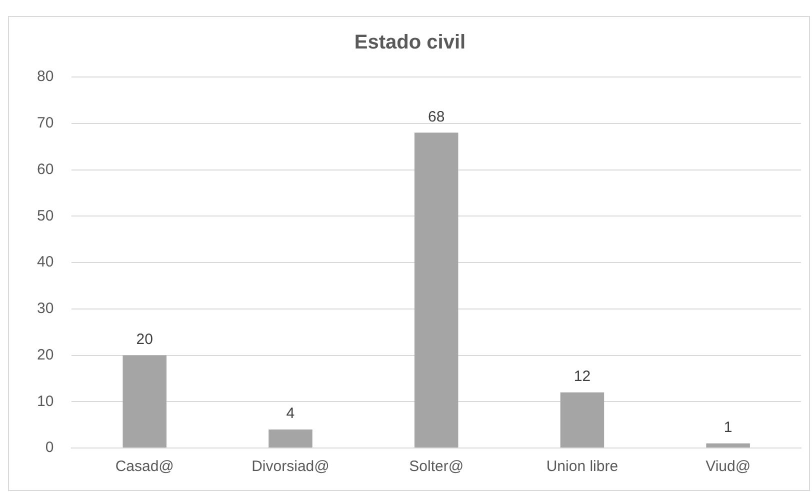 This screenshot has height=493, width=812. What do you see at coordinates (45, 215) in the screenshot?
I see `y-tick-label: 50` at bounding box center [45, 215].